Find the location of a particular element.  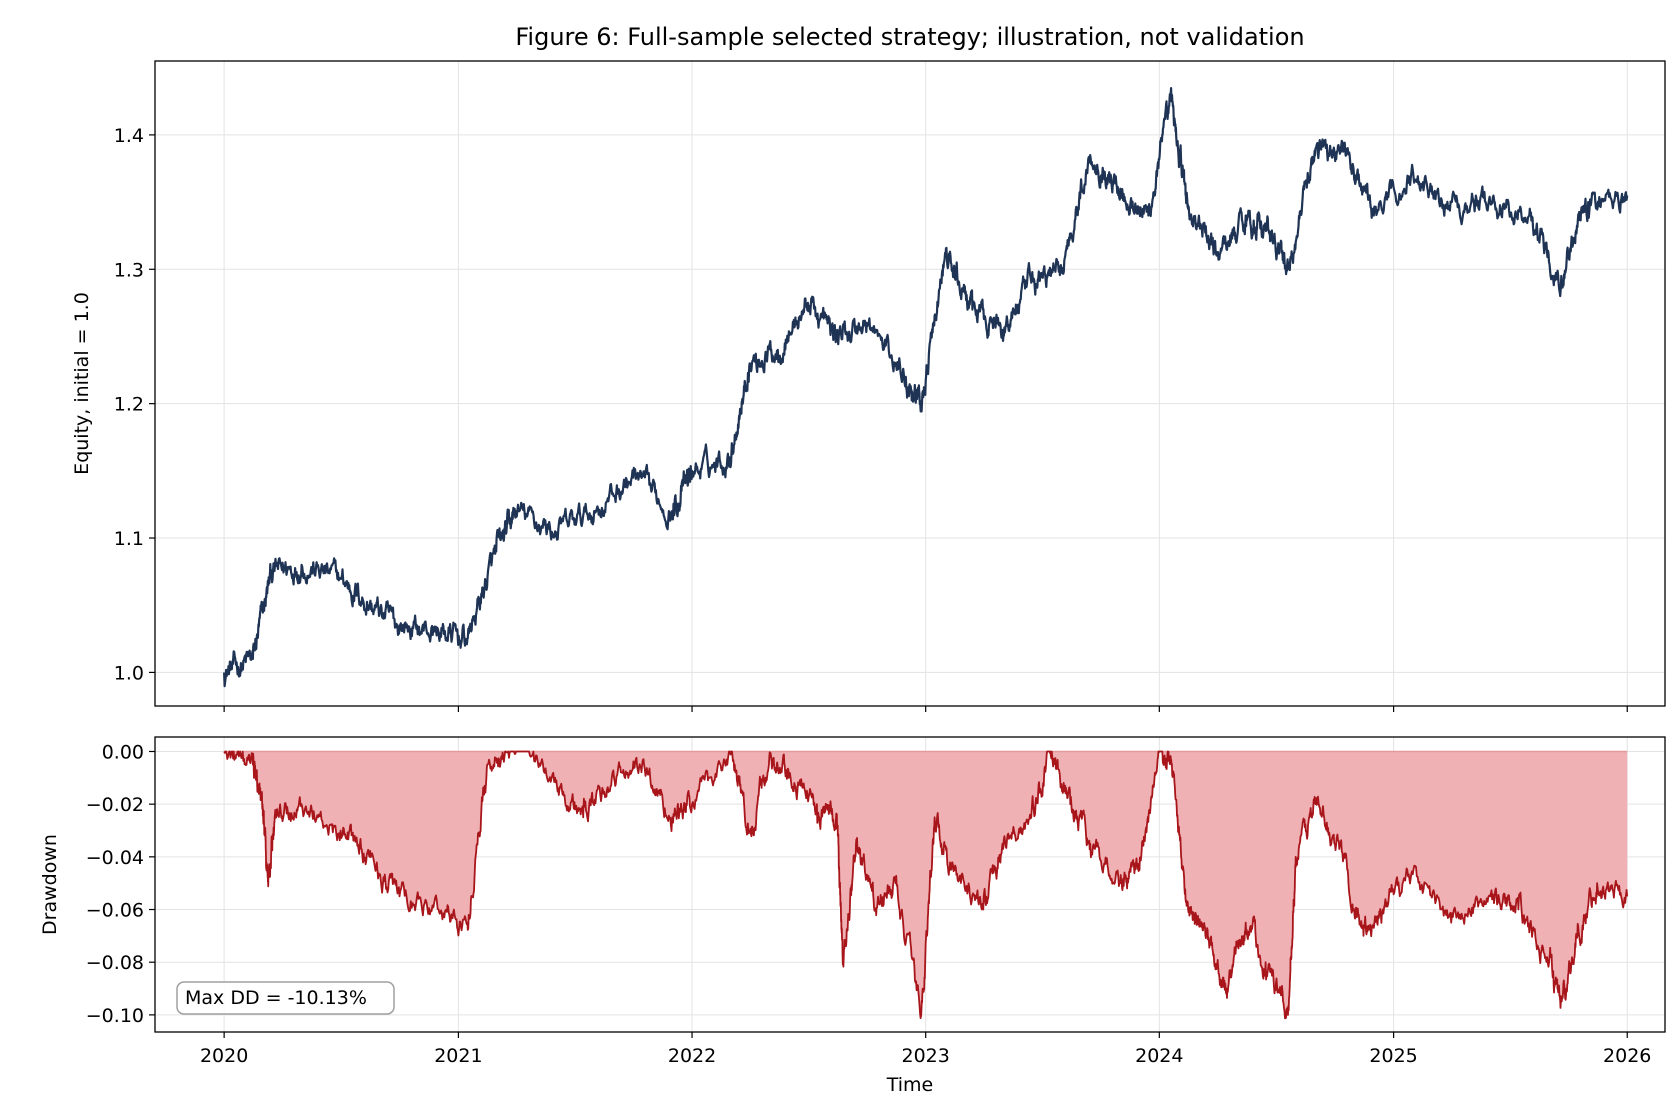

drawdown-y-tick-label: 0.00 is located at coordinates (123, 752).